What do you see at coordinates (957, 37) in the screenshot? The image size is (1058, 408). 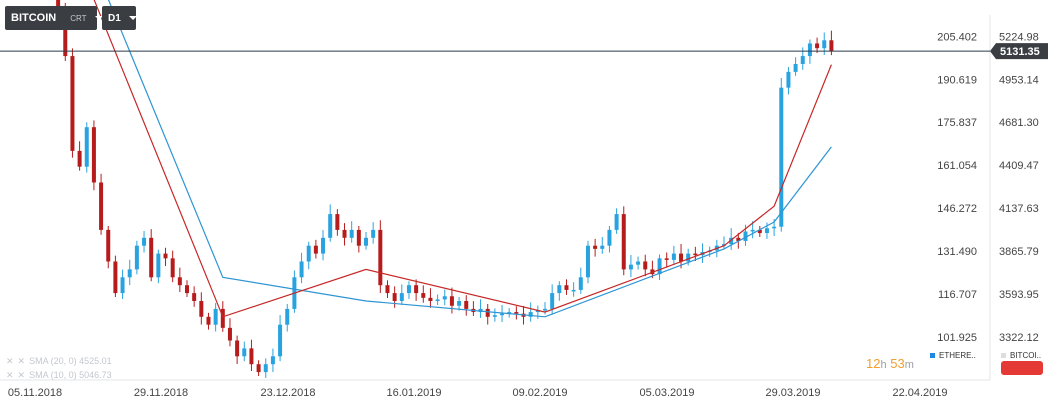 I see `left-tick-label: 205.402` at bounding box center [957, 37].